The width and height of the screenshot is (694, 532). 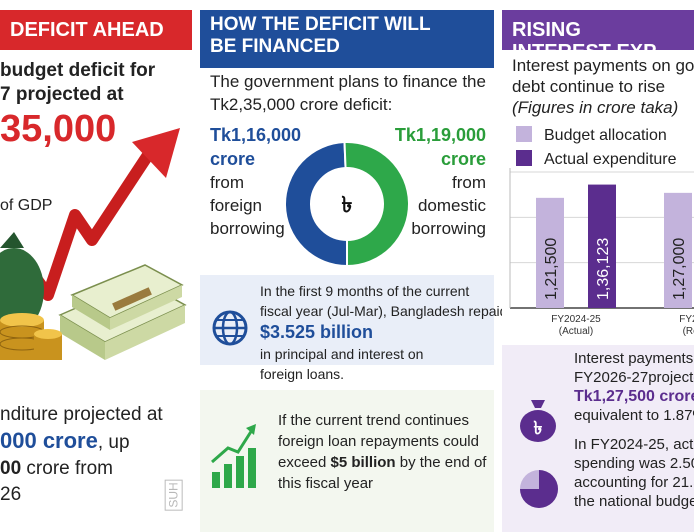 What do you see at coordinates (301, 104) in the screenshot?
I see `financing-intro-line2: Tk2,35,000 crore deficit:` at bounding box center [301, 104].